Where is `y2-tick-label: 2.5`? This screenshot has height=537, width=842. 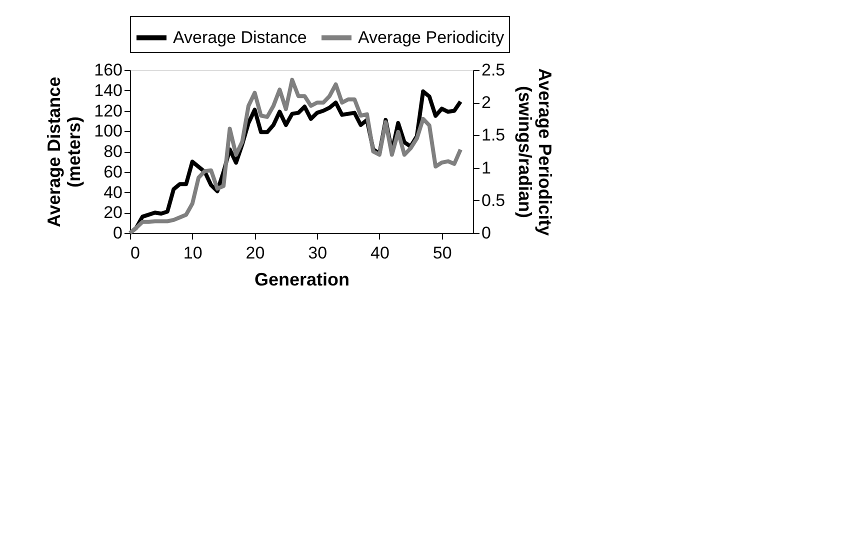
y2-tick-label: 2.5 is located at coordinates (494, 70).